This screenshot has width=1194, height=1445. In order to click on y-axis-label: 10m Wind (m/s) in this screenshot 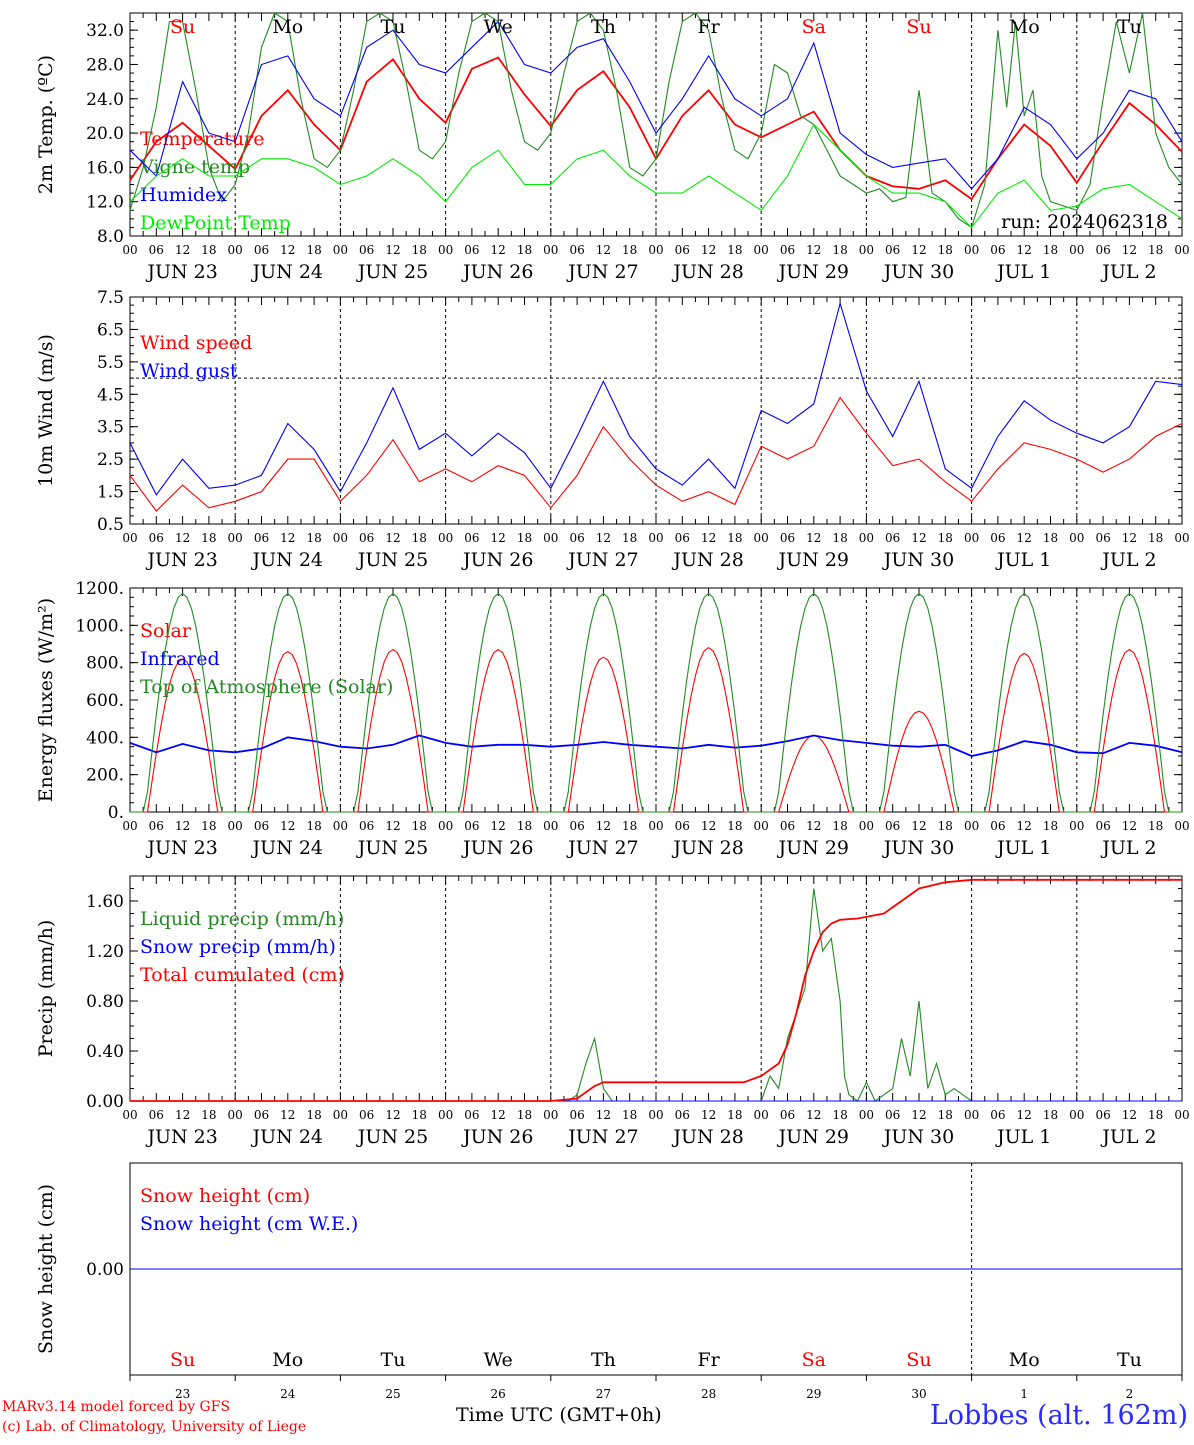, I will do `click(46, 410)`.